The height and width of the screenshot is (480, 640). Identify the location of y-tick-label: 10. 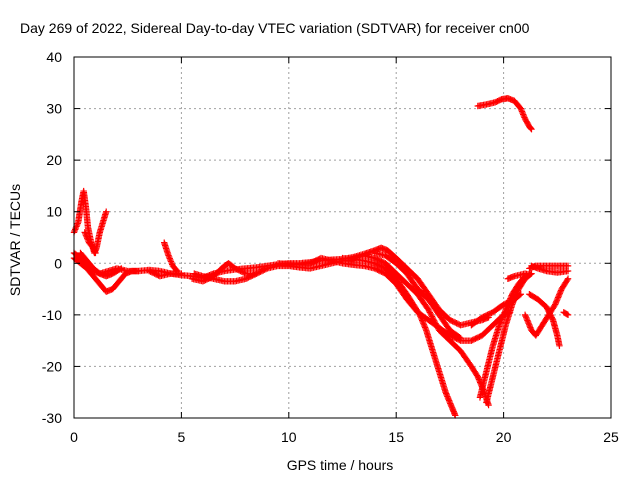
(54, 212).